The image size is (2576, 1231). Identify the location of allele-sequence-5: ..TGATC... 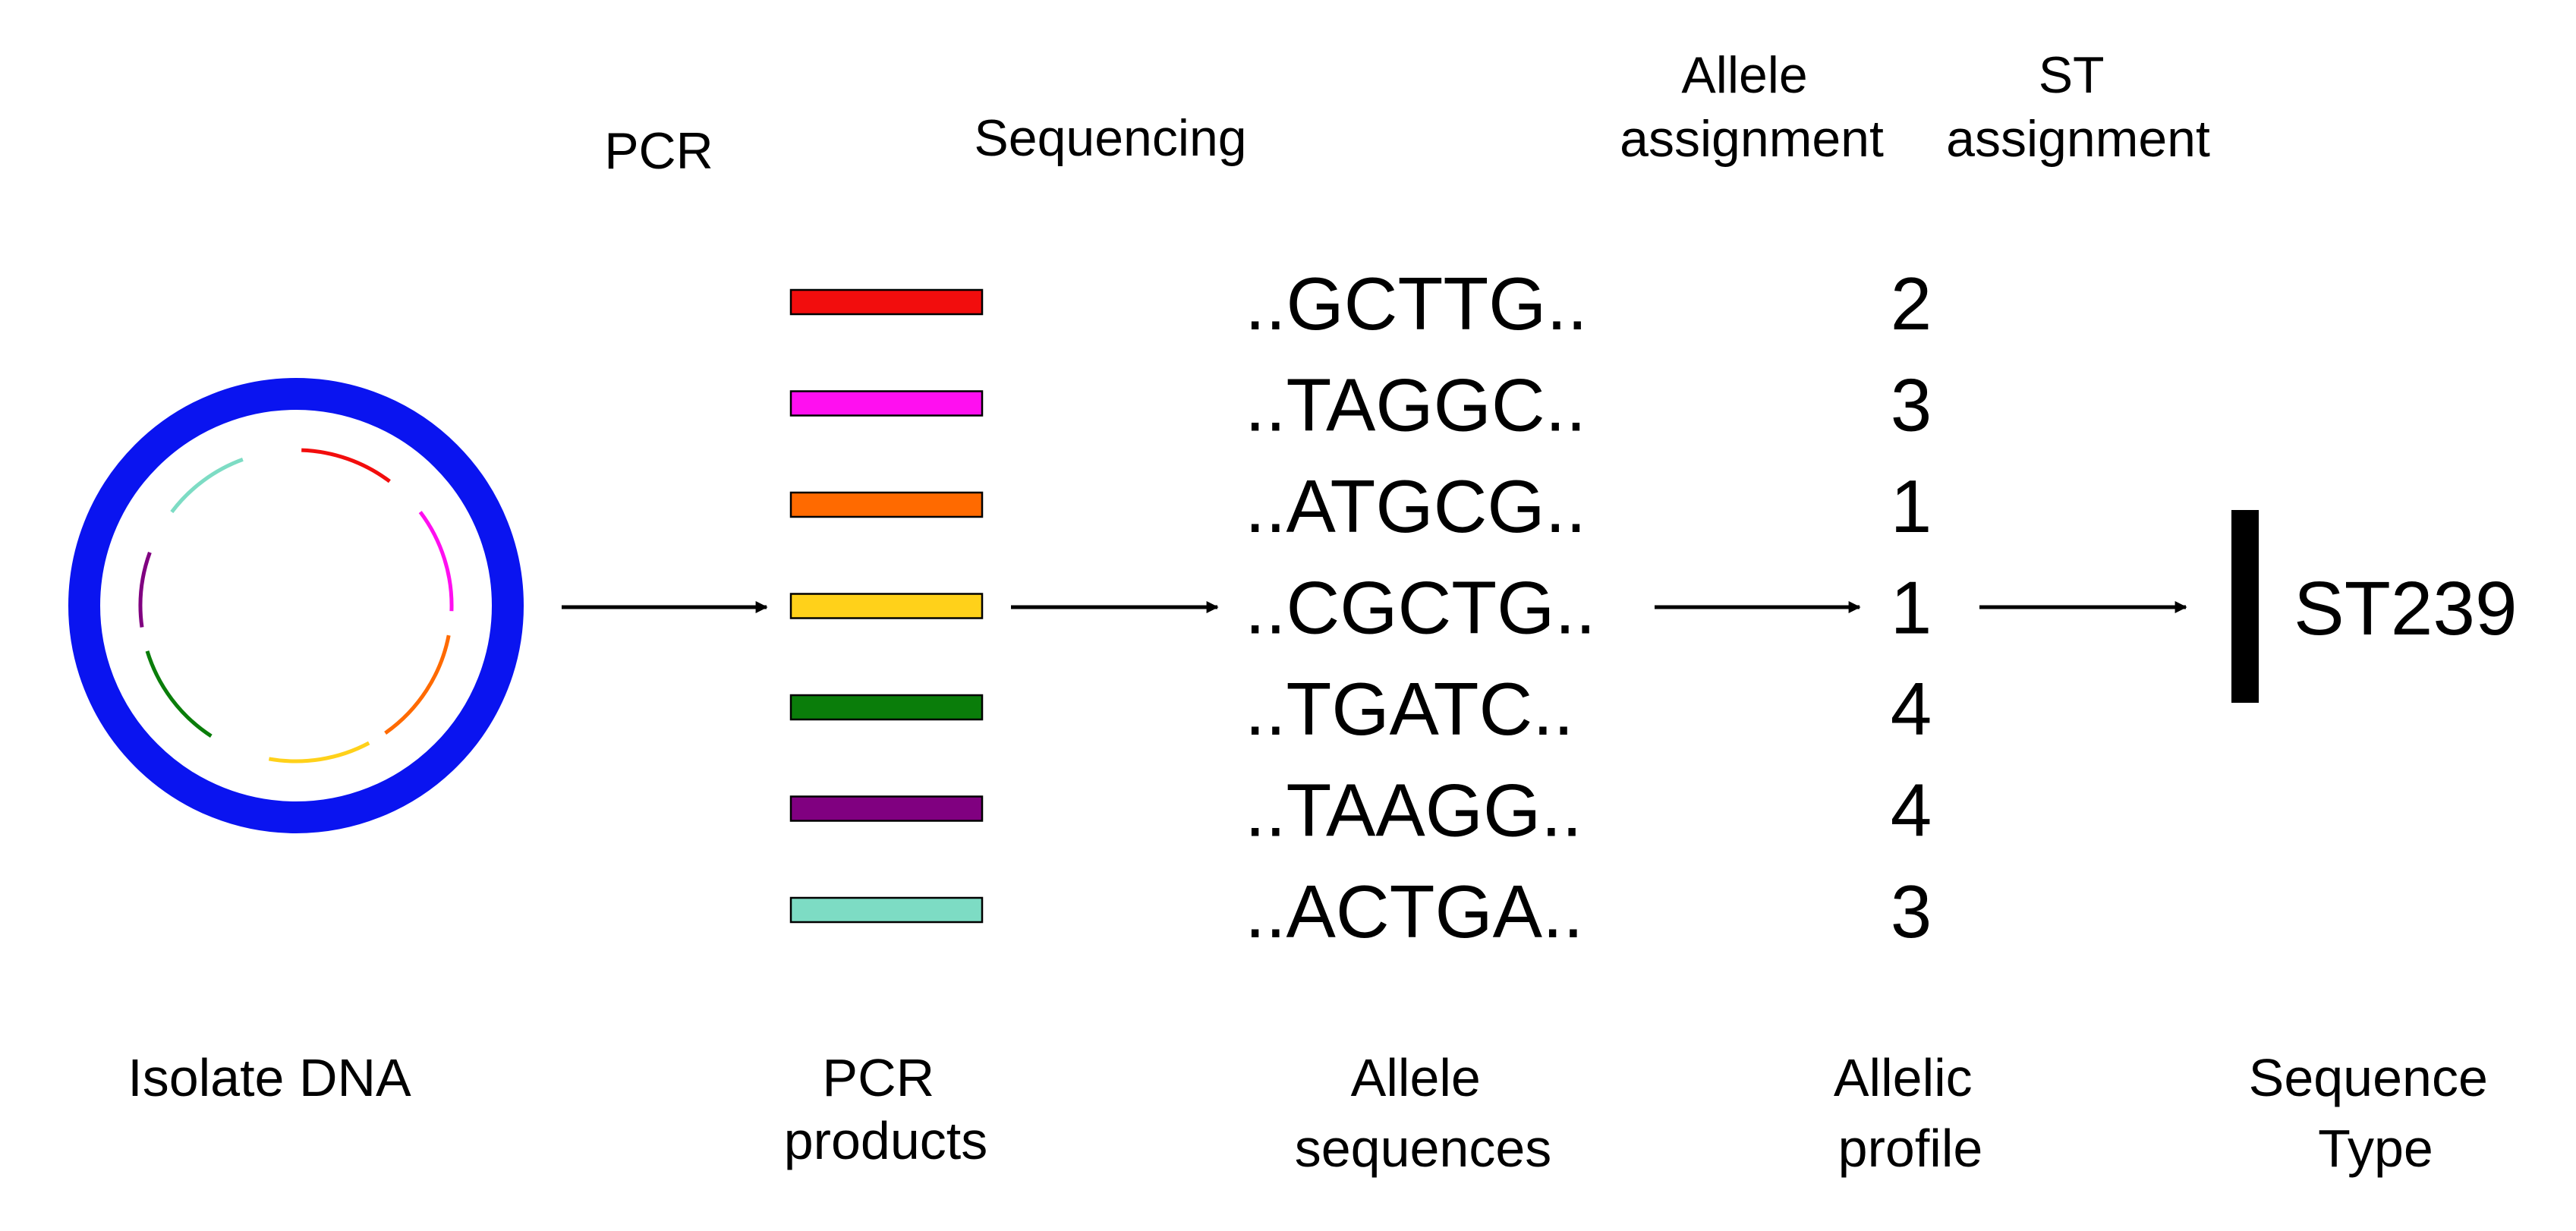
(1409, 709).